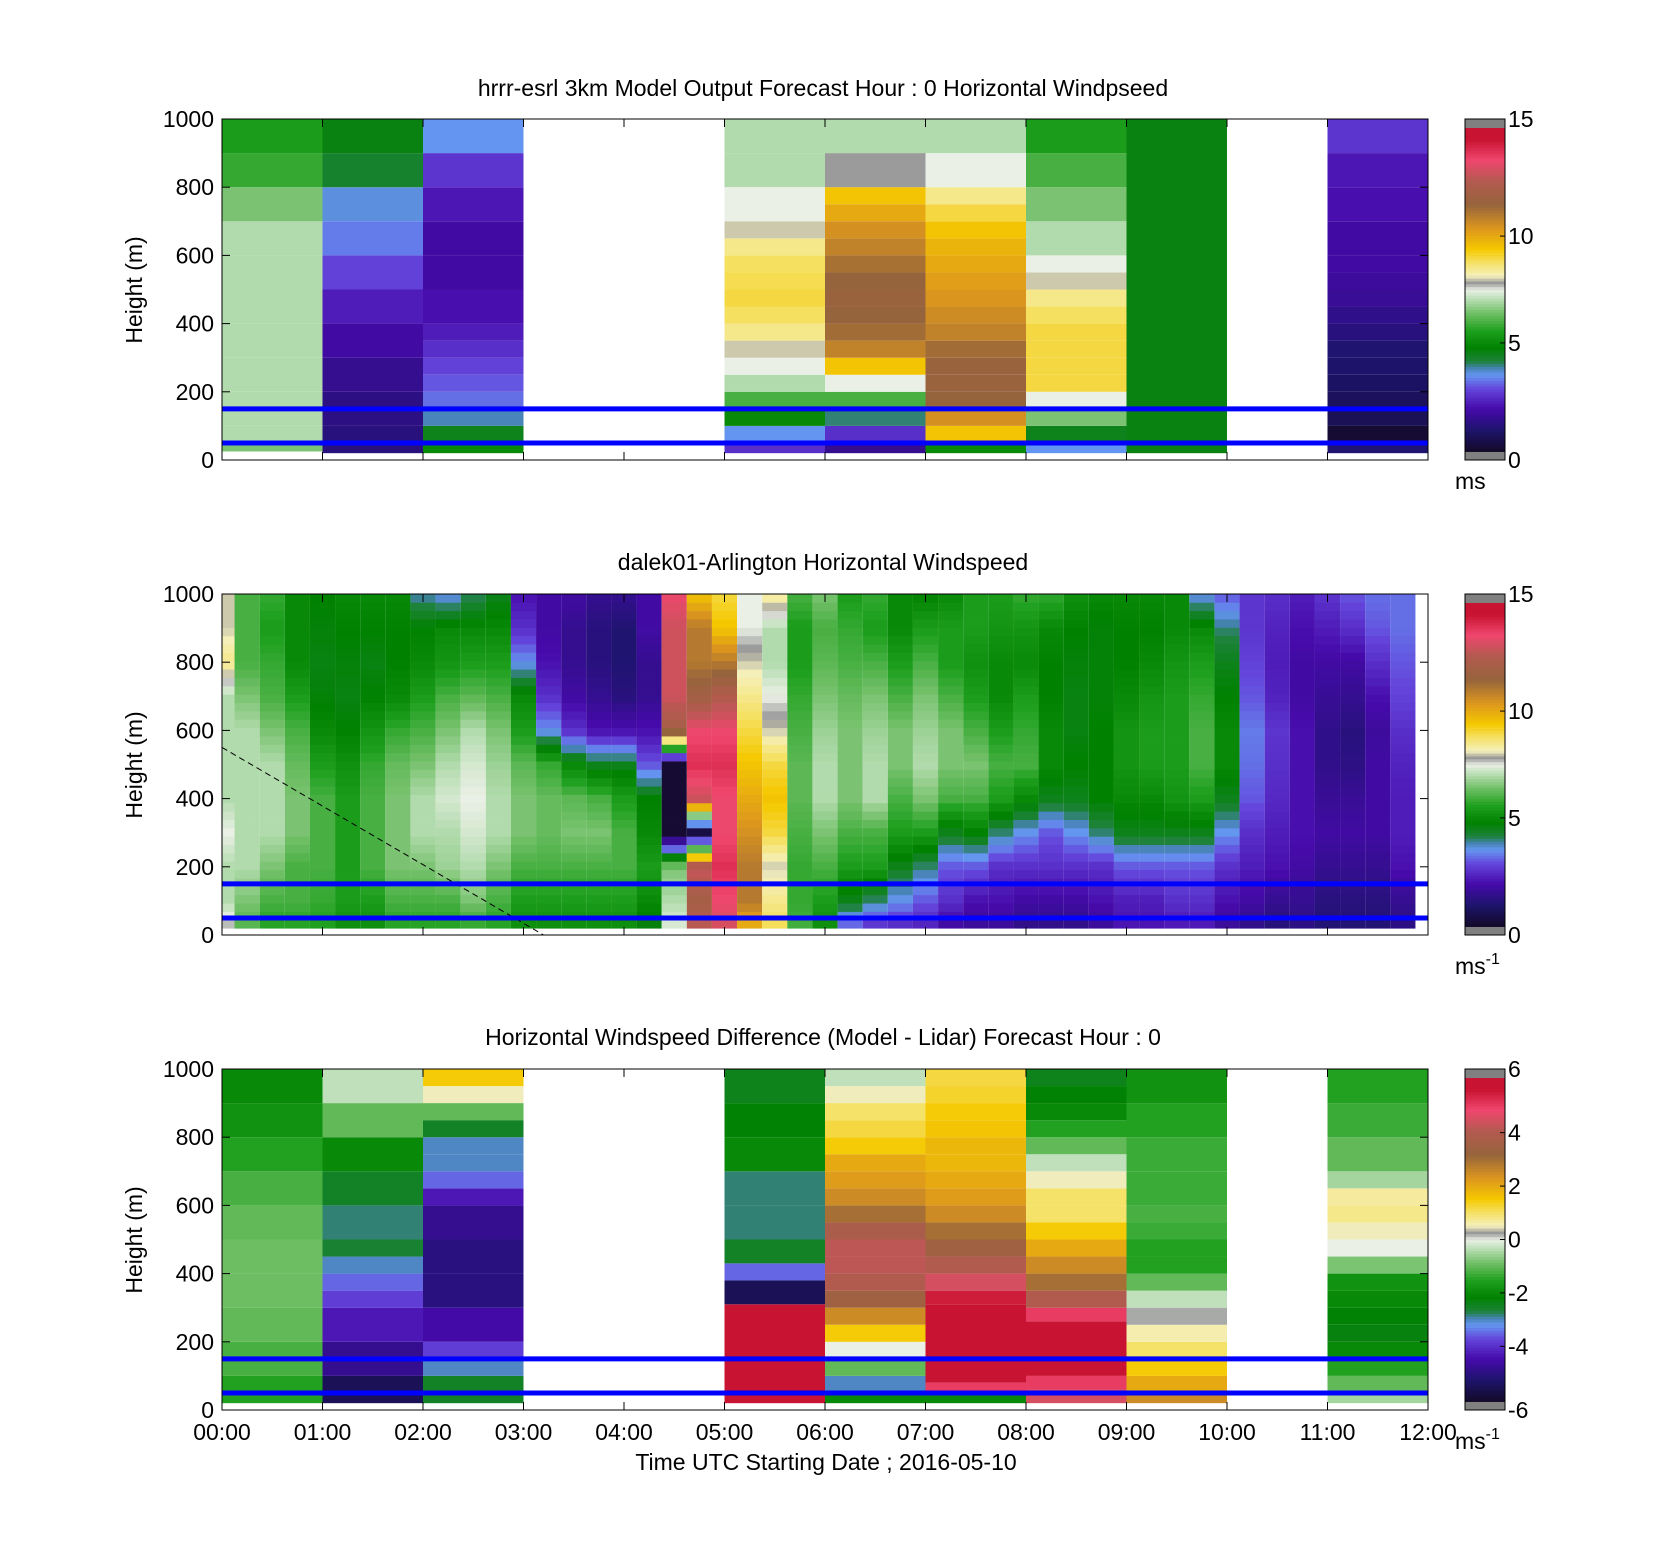 This screenshot has width=1680, height=1561. What do you see at coordinates (195, 392) in the screenshot?
I see `y-tick-label: 200` at bounding box center [195, 392].